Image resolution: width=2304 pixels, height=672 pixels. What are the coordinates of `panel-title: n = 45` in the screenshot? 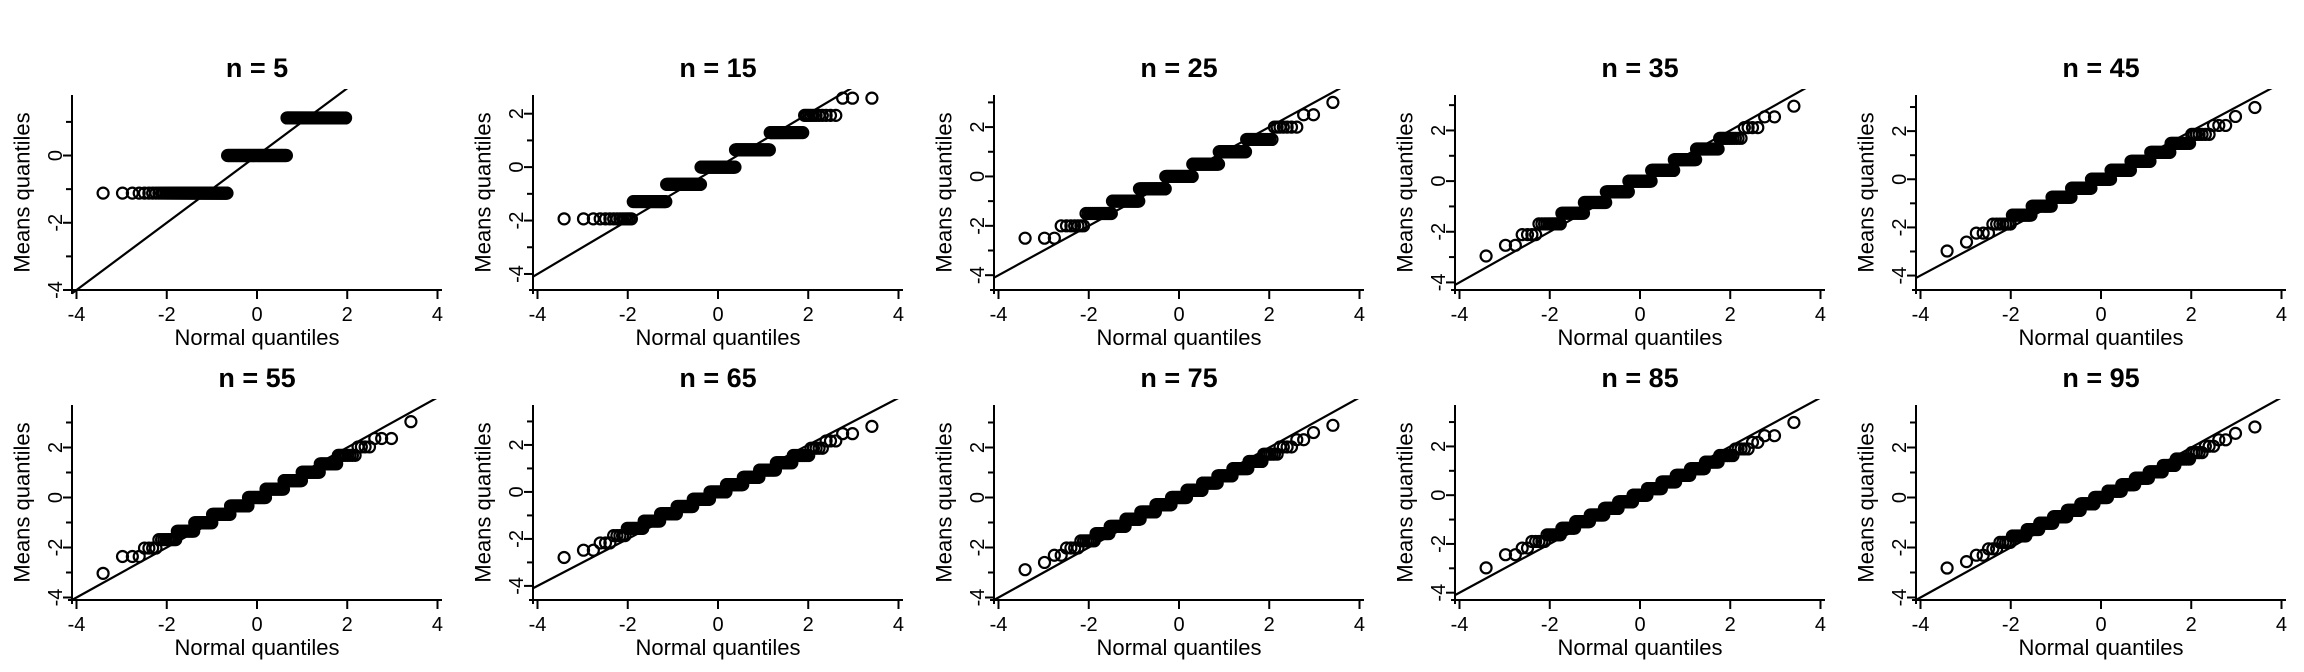 It's located at (2100, 68).